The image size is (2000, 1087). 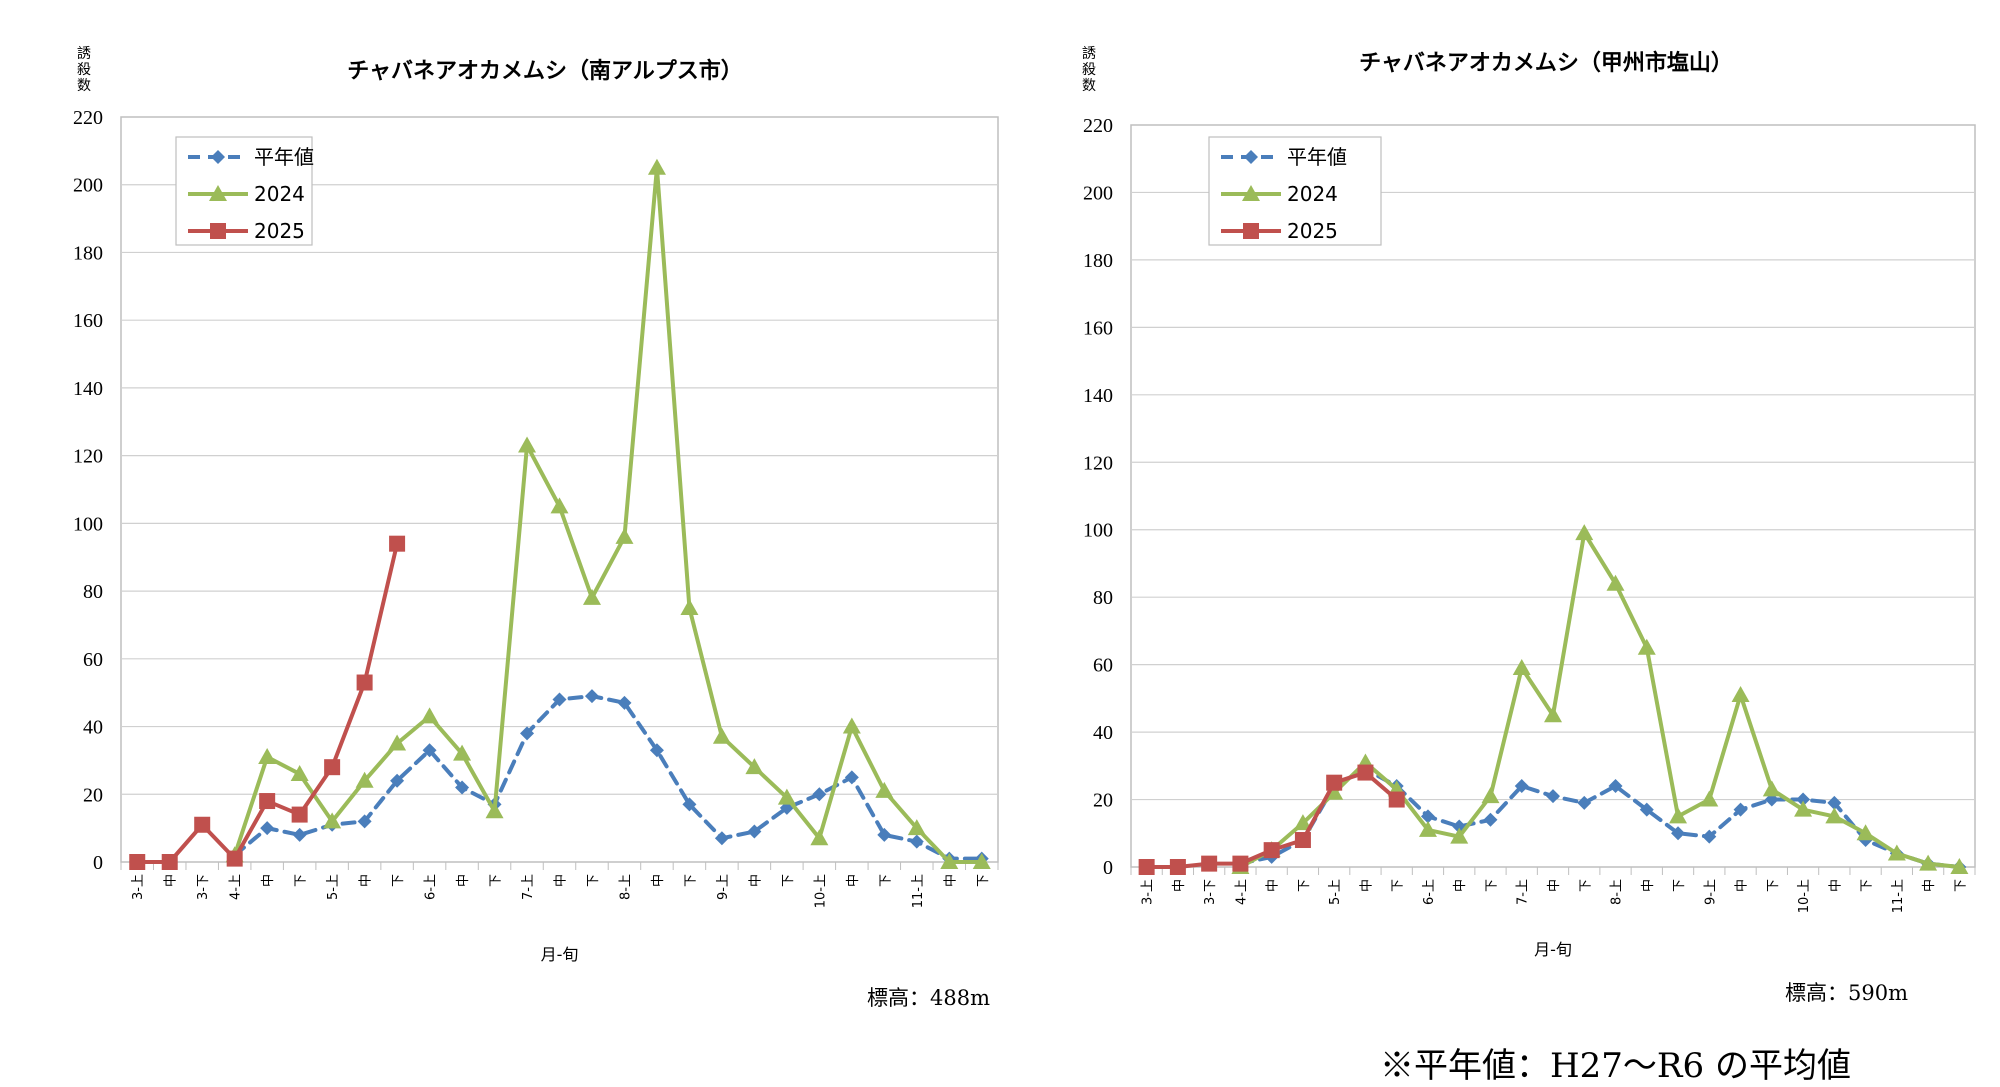 I want to click on legend-label: 平年値, so click(x=284, y=157).